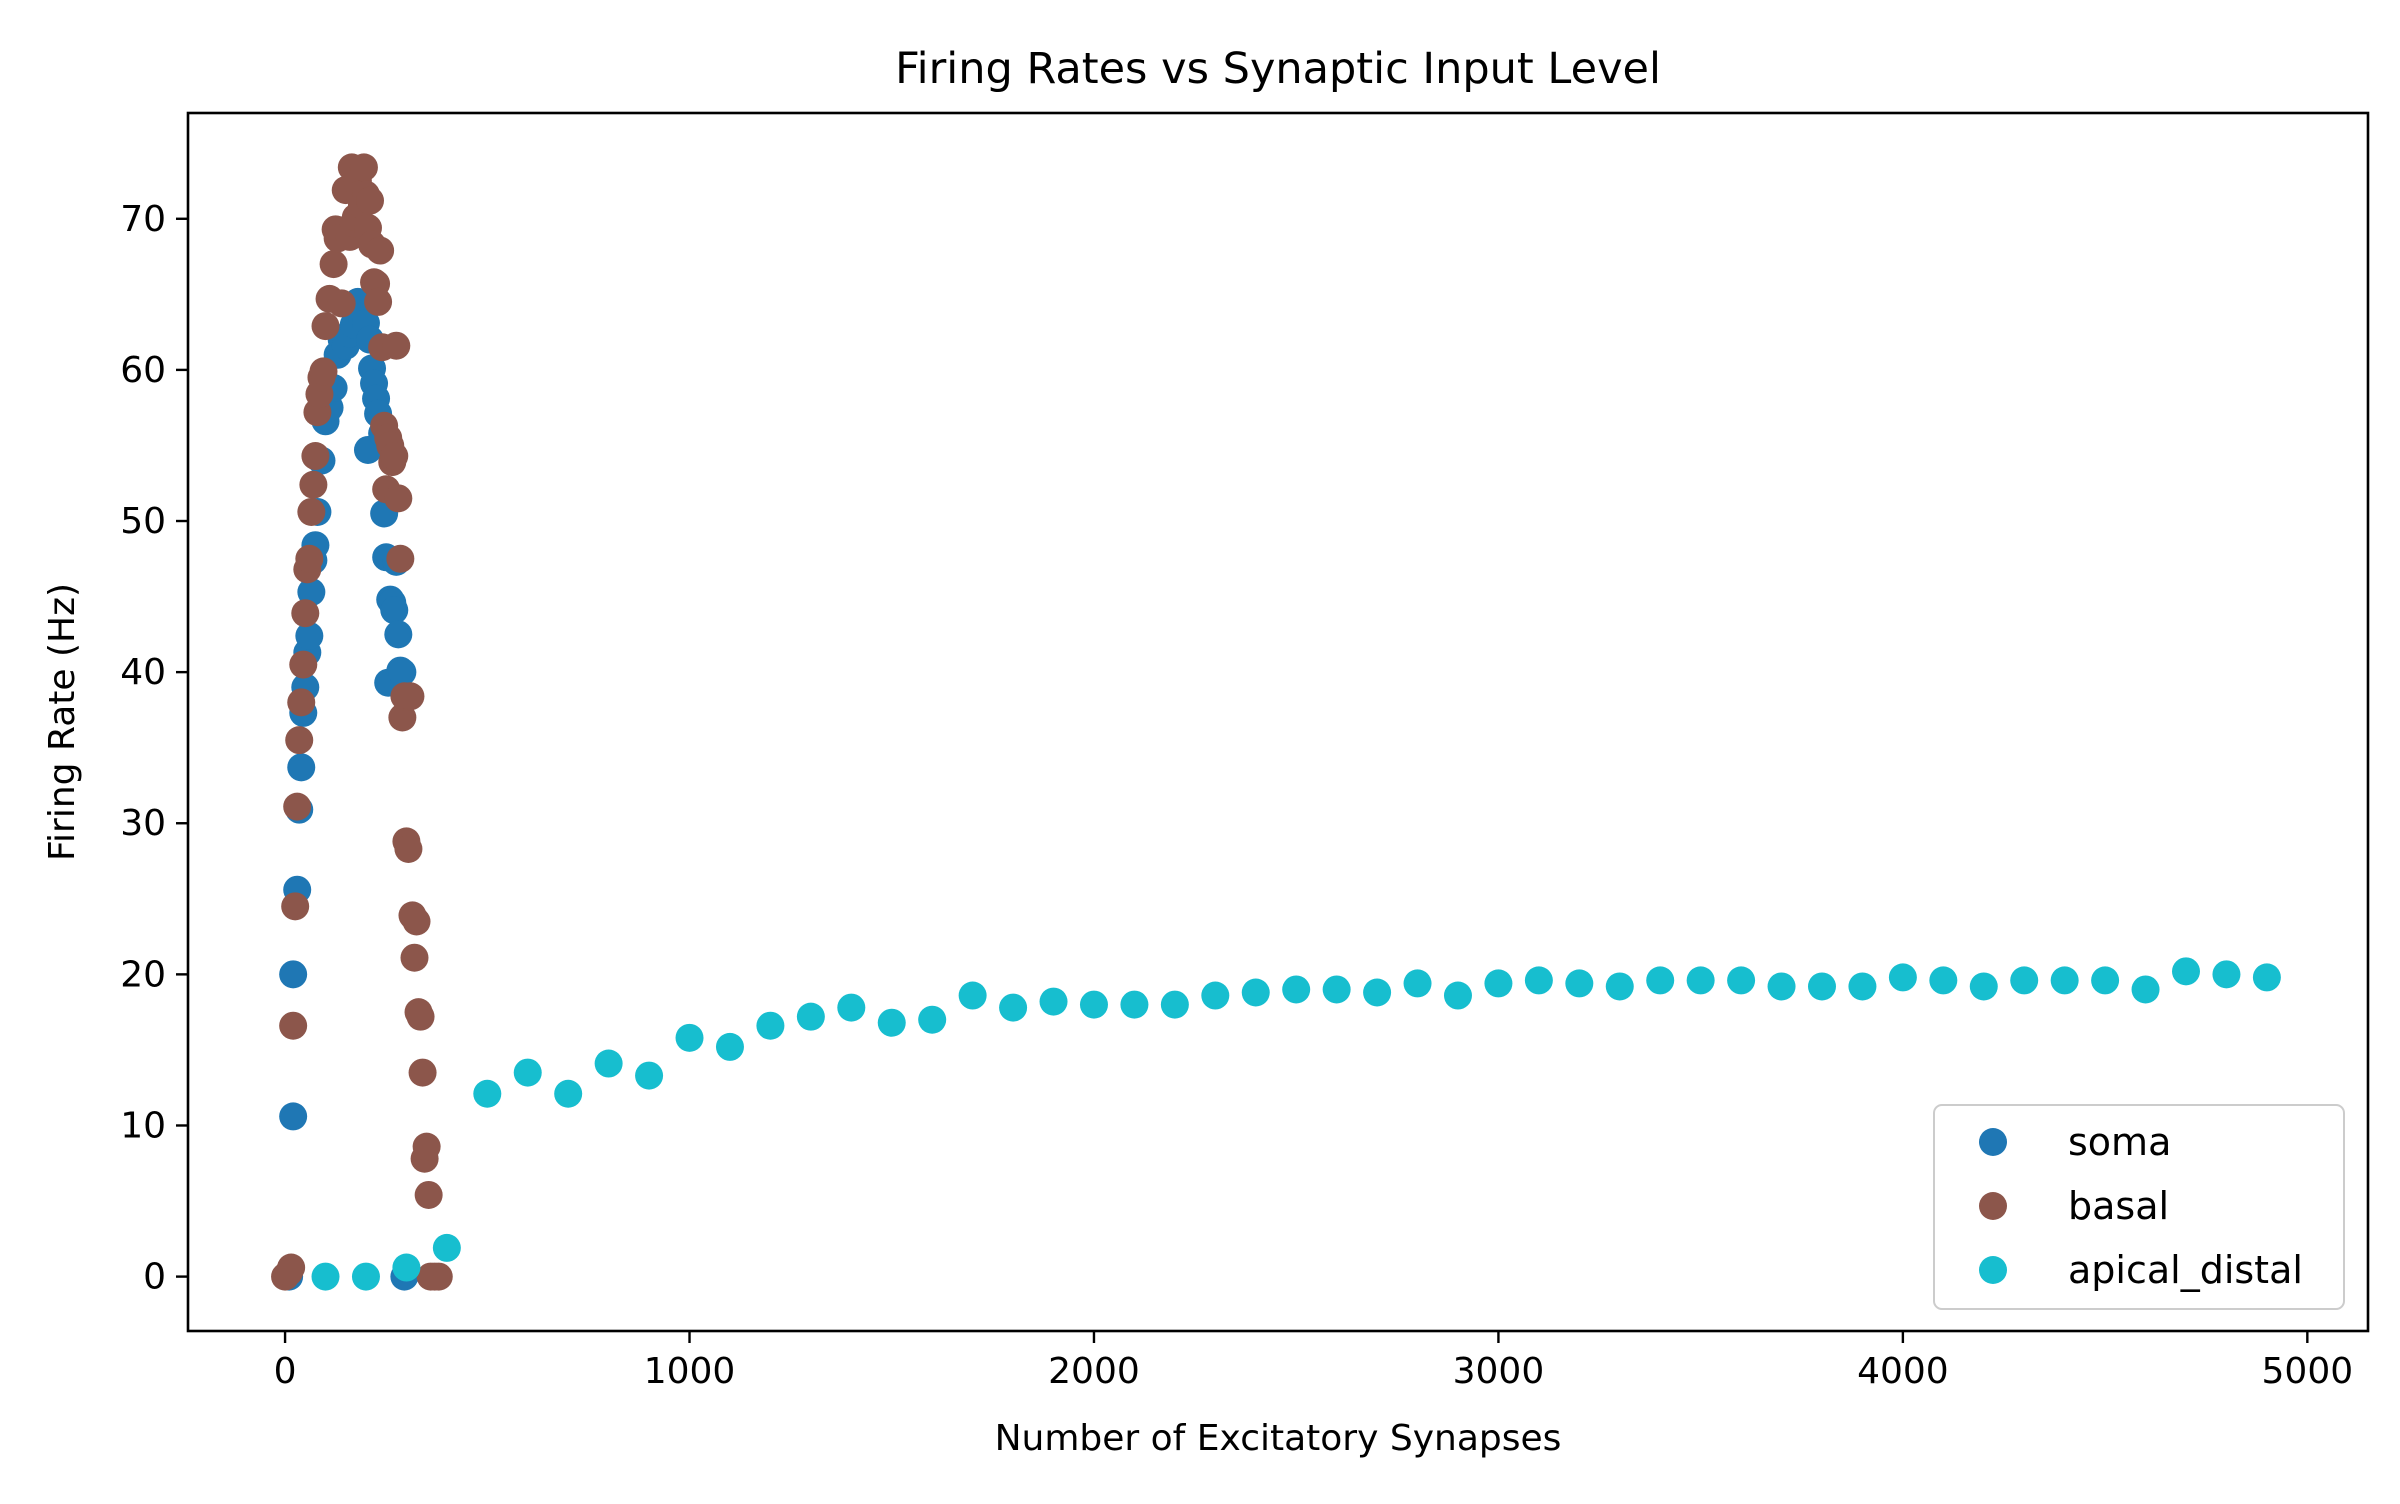 Image resolution: width=2400 pixels, height=1504 pixels. Describe the element at coordinates (1903, 1371) in the screenshot. I see `x-tick-label: 4000` at that location.